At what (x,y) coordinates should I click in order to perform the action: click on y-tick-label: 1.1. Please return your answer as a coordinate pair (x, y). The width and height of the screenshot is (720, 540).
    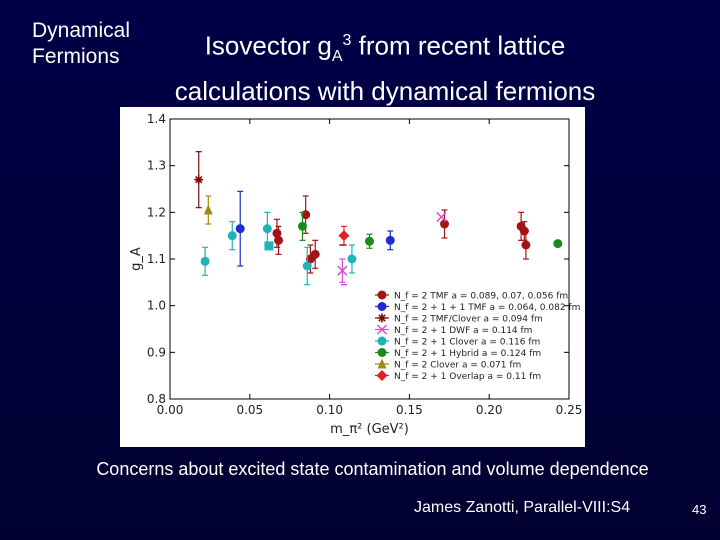
    Looking at the image, I should click on (156, 259).